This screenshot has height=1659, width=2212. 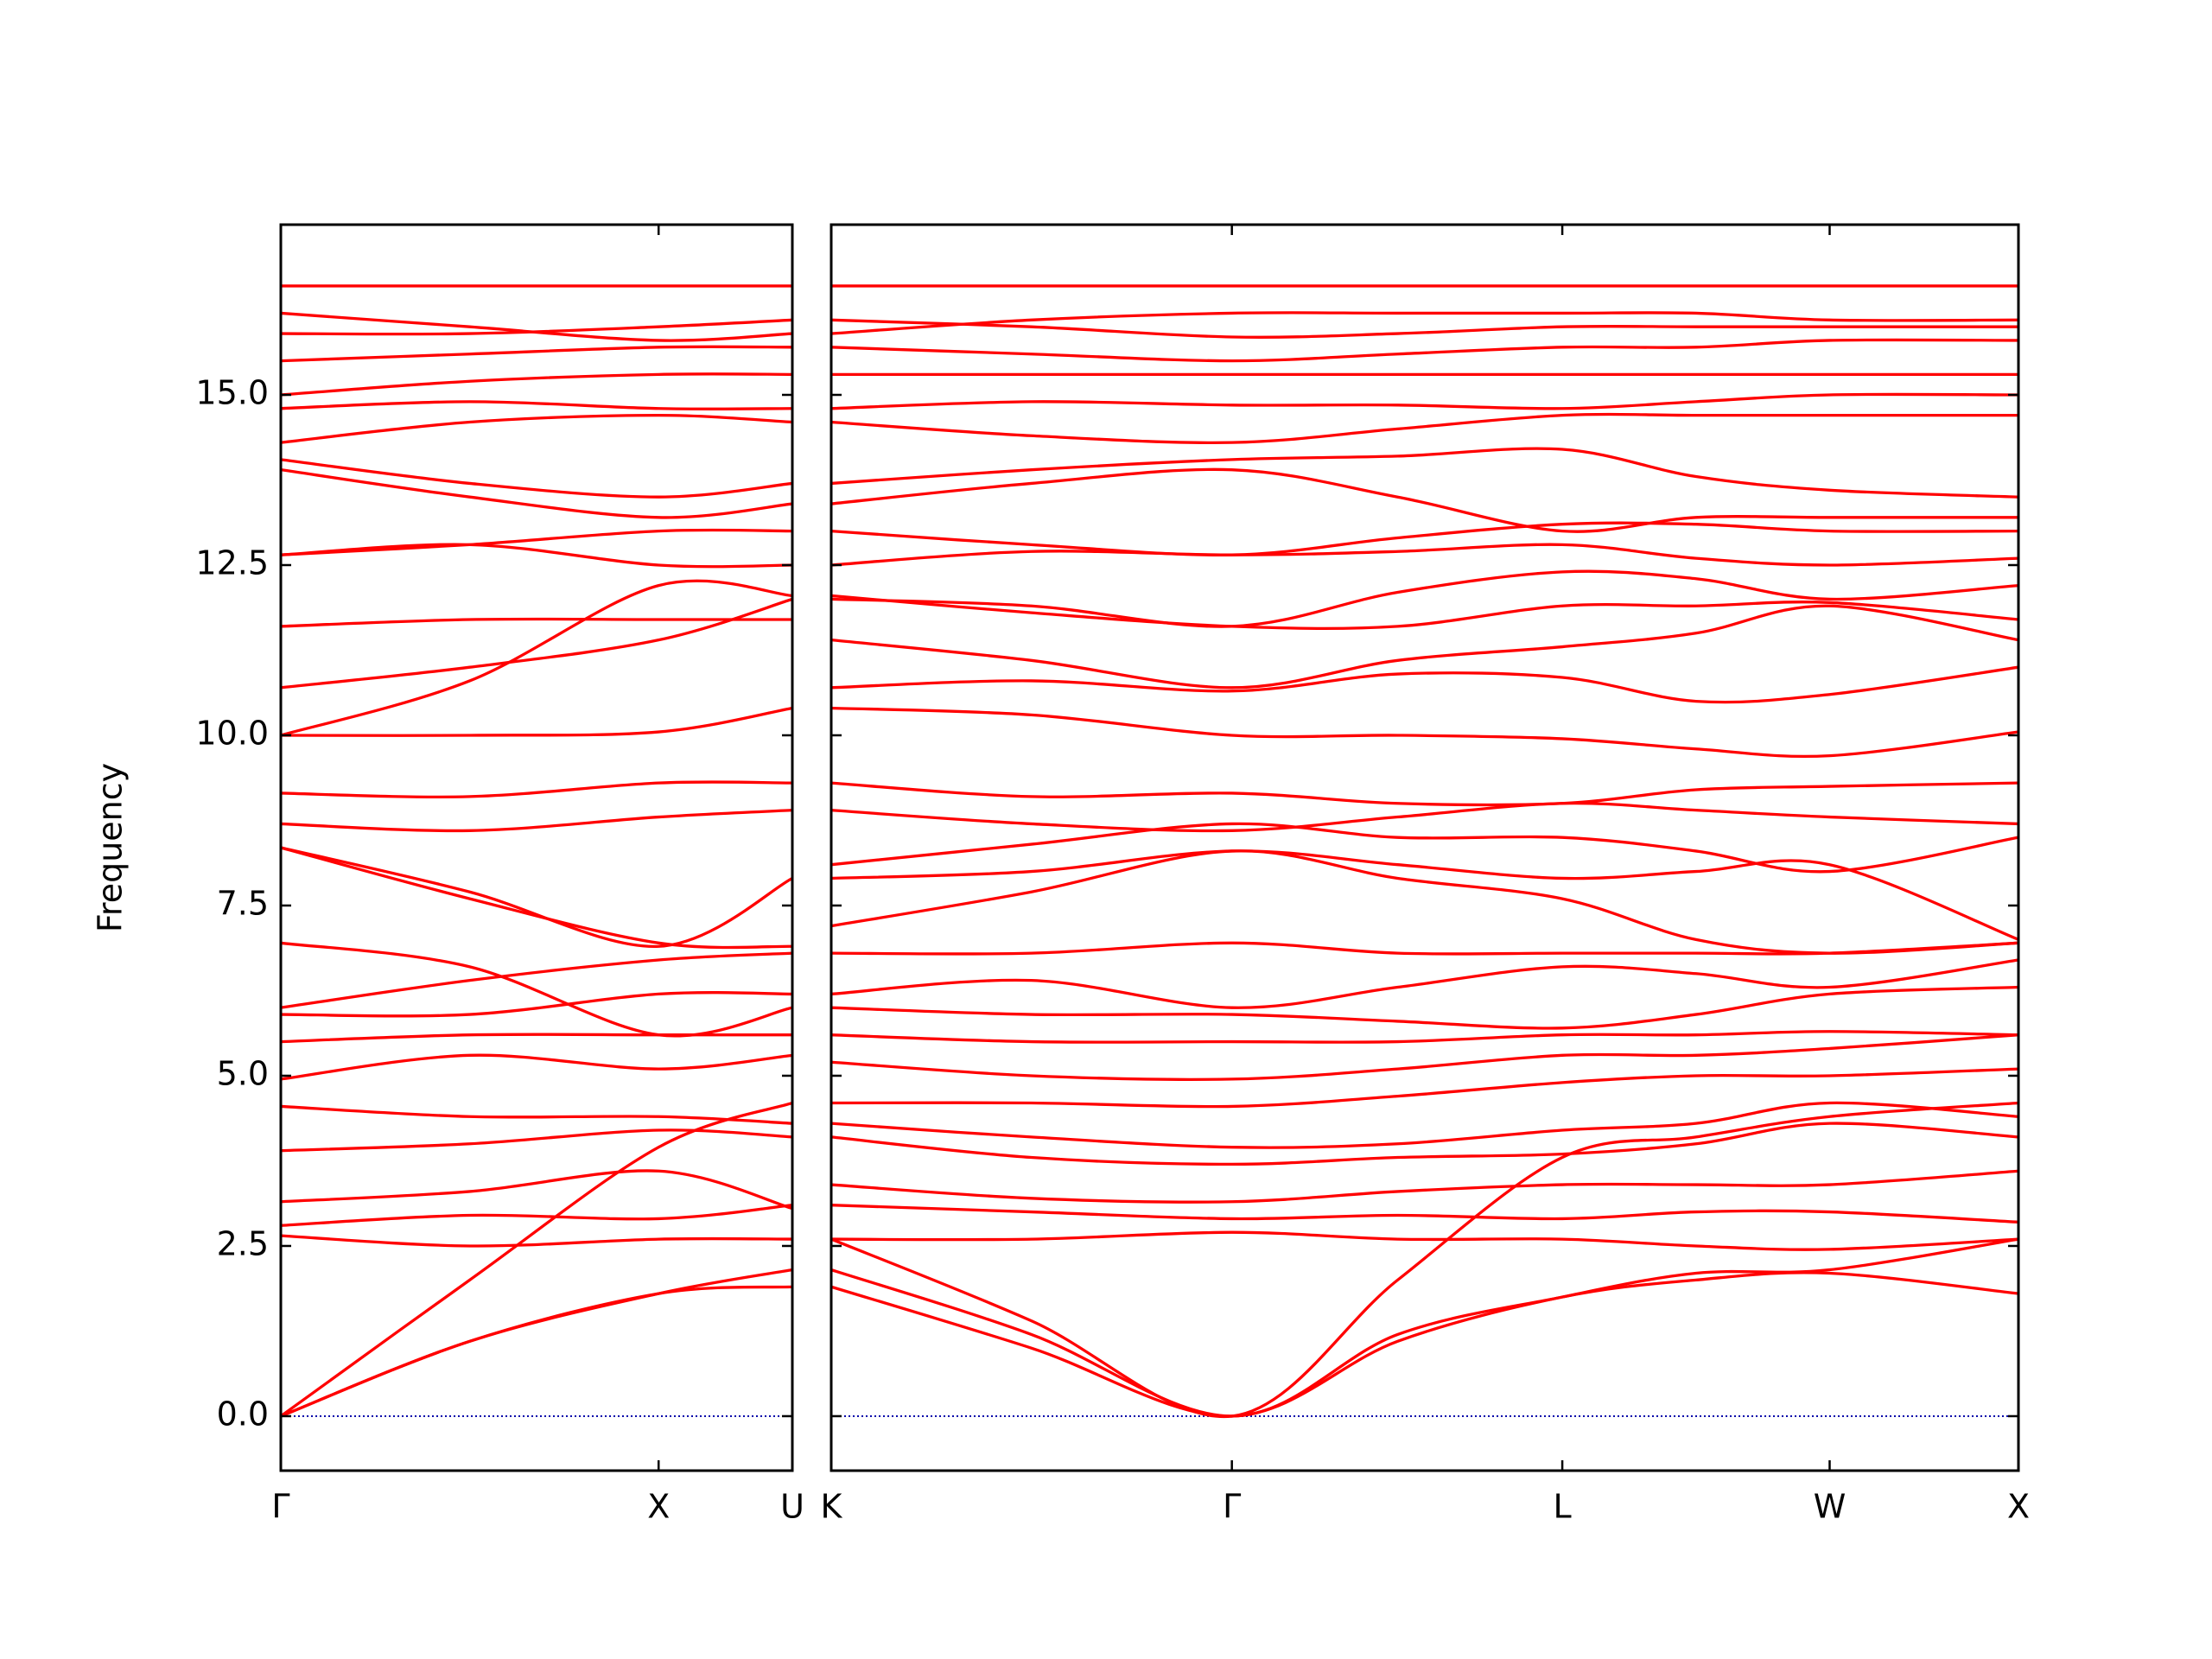 I want to click on x-tick-label: L, so click(x=1562, y=1507).